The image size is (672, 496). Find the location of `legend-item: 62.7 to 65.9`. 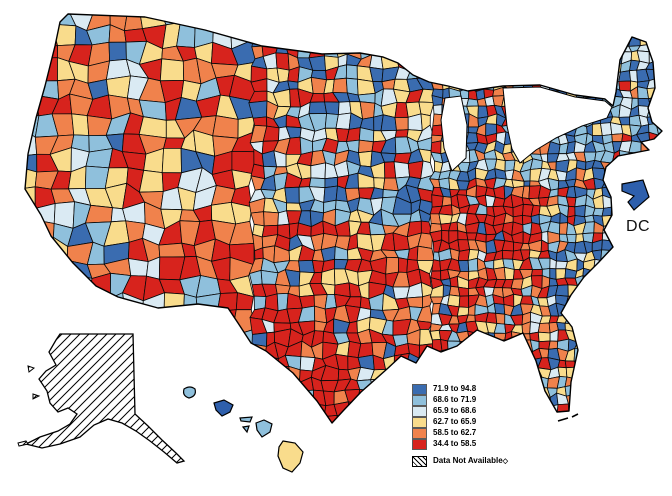

legend-item: 62.7 to 65.9 is located at coordinates (460, 422).